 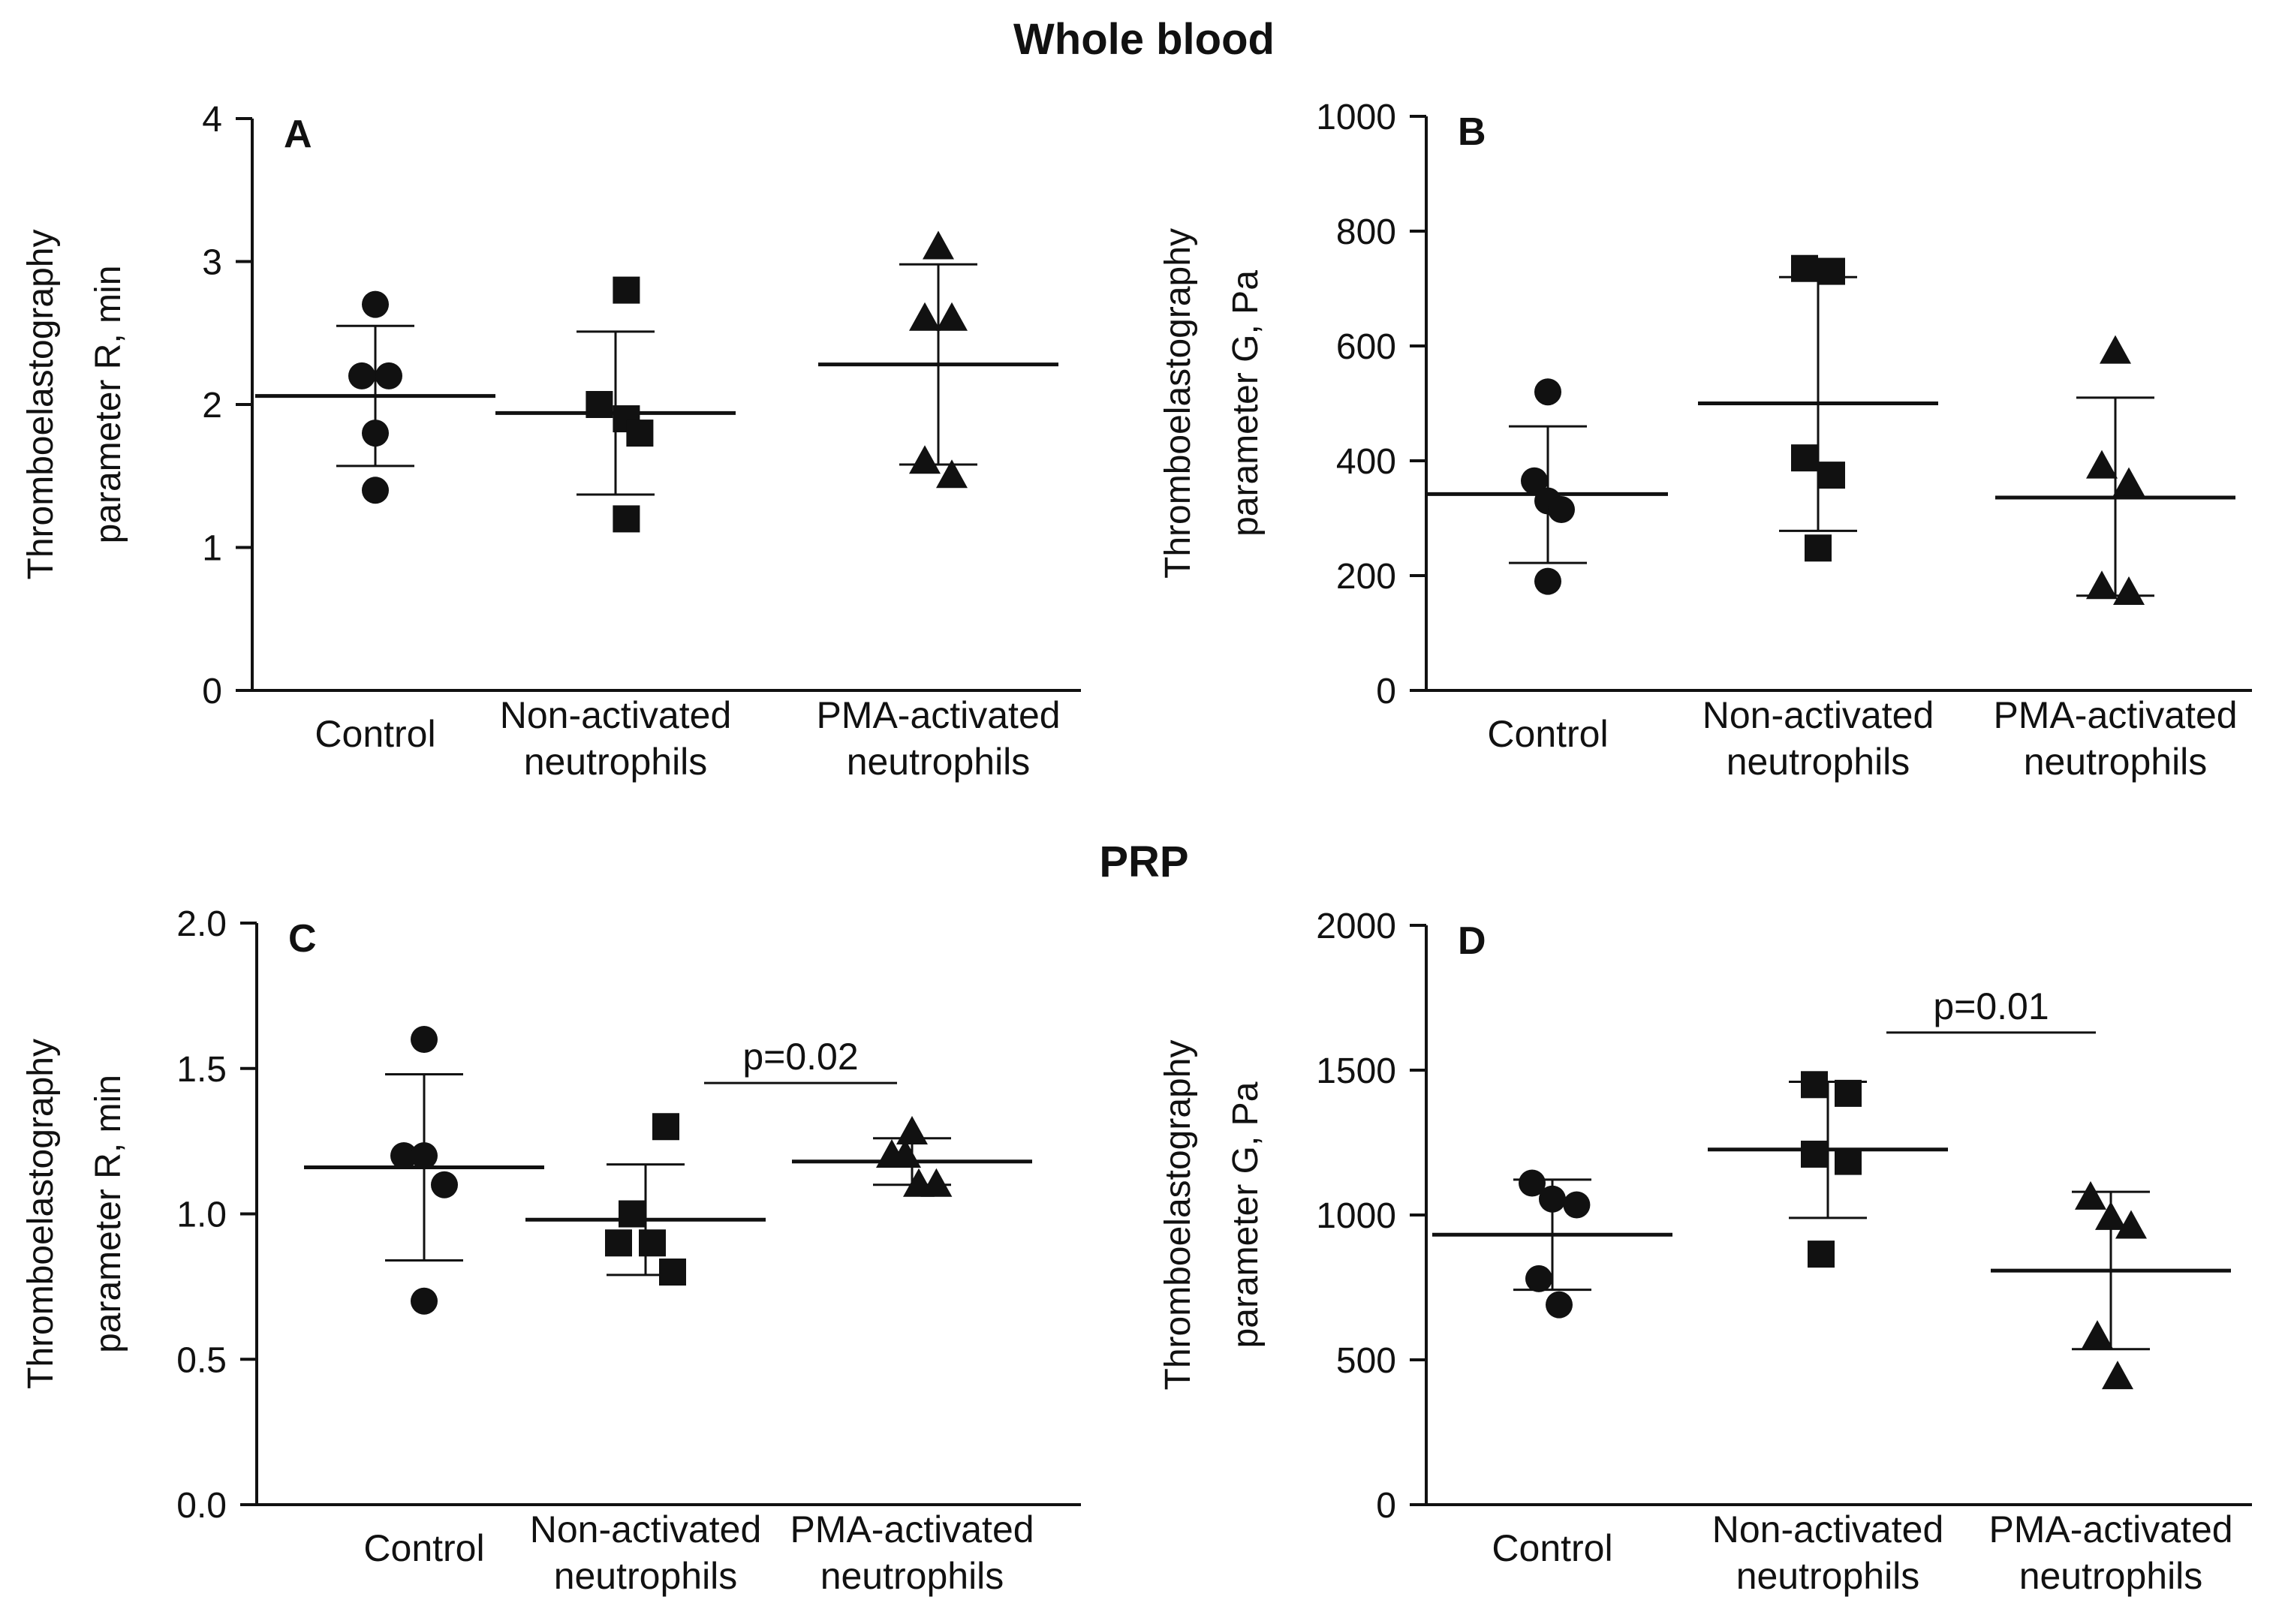 I want to click on y-tick-label: 1.0, so click(x=201, y=1215).